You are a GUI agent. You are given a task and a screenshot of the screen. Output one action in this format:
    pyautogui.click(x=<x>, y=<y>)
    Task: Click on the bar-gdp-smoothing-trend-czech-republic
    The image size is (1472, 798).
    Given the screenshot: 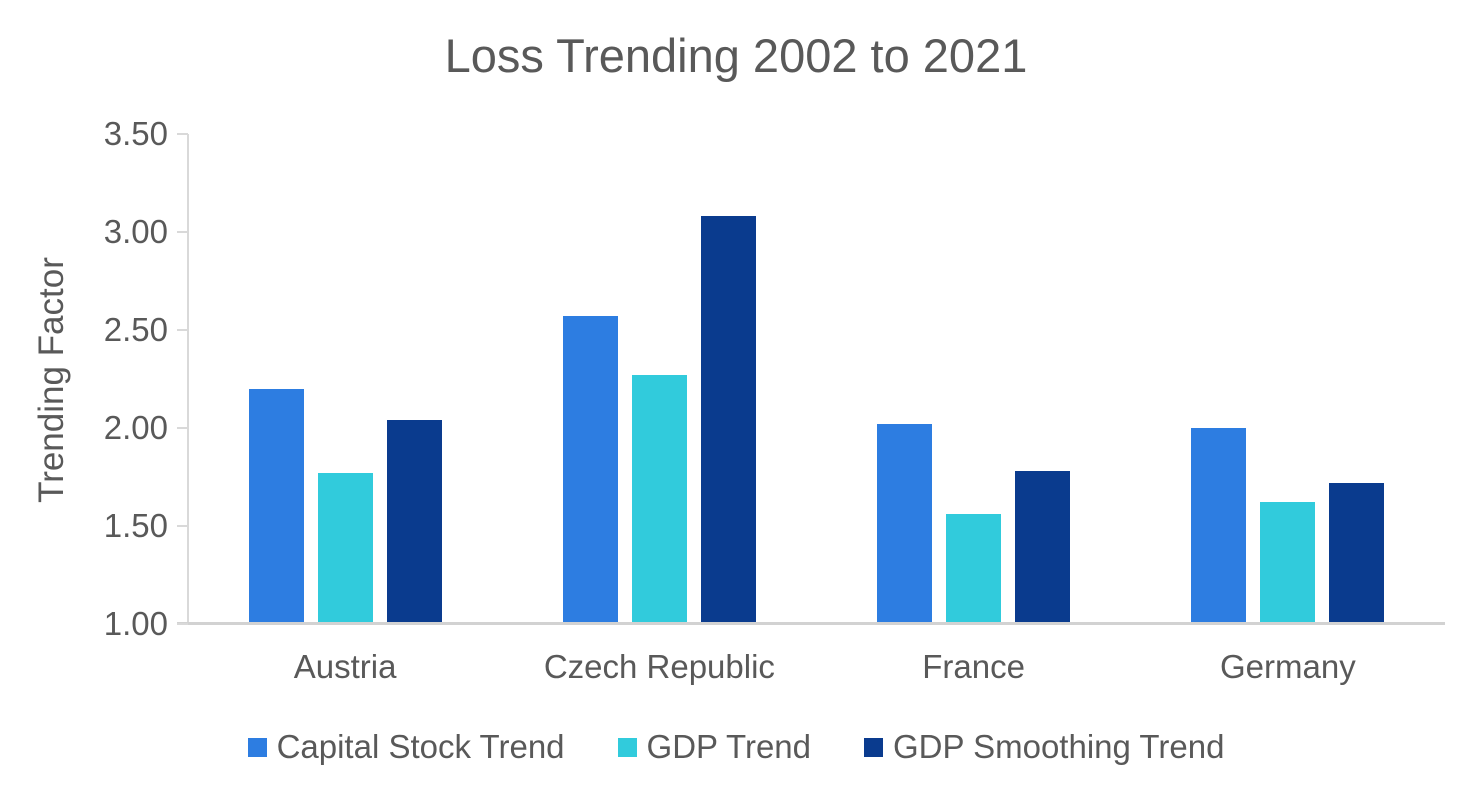 What is the action you would take?
    pyautogui.click(x=728, y=420)
    